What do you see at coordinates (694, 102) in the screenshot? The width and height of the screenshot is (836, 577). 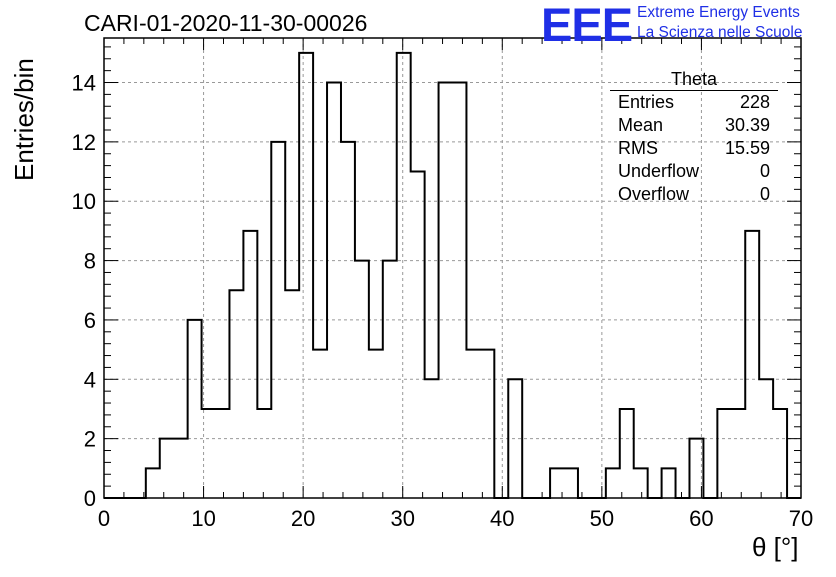 I see `stats-row-entries: Entries 228` at bounding box center [694, 102].